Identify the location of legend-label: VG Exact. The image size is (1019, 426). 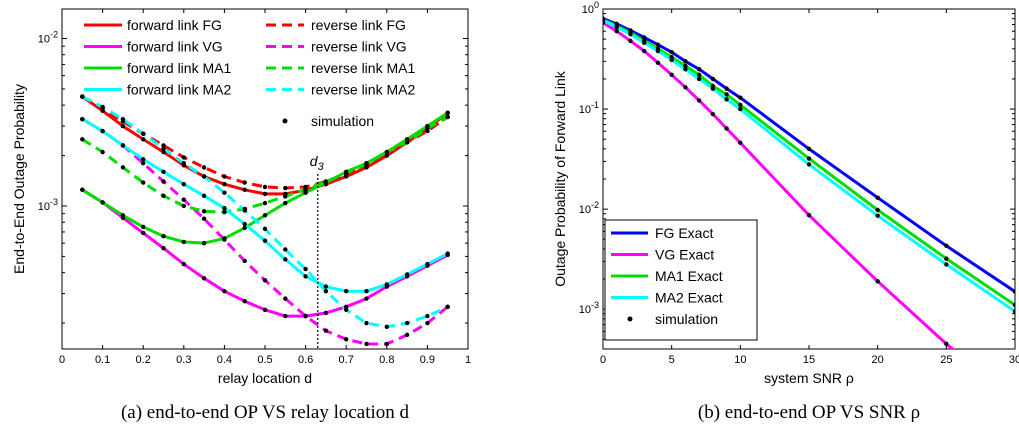
(684, 255).